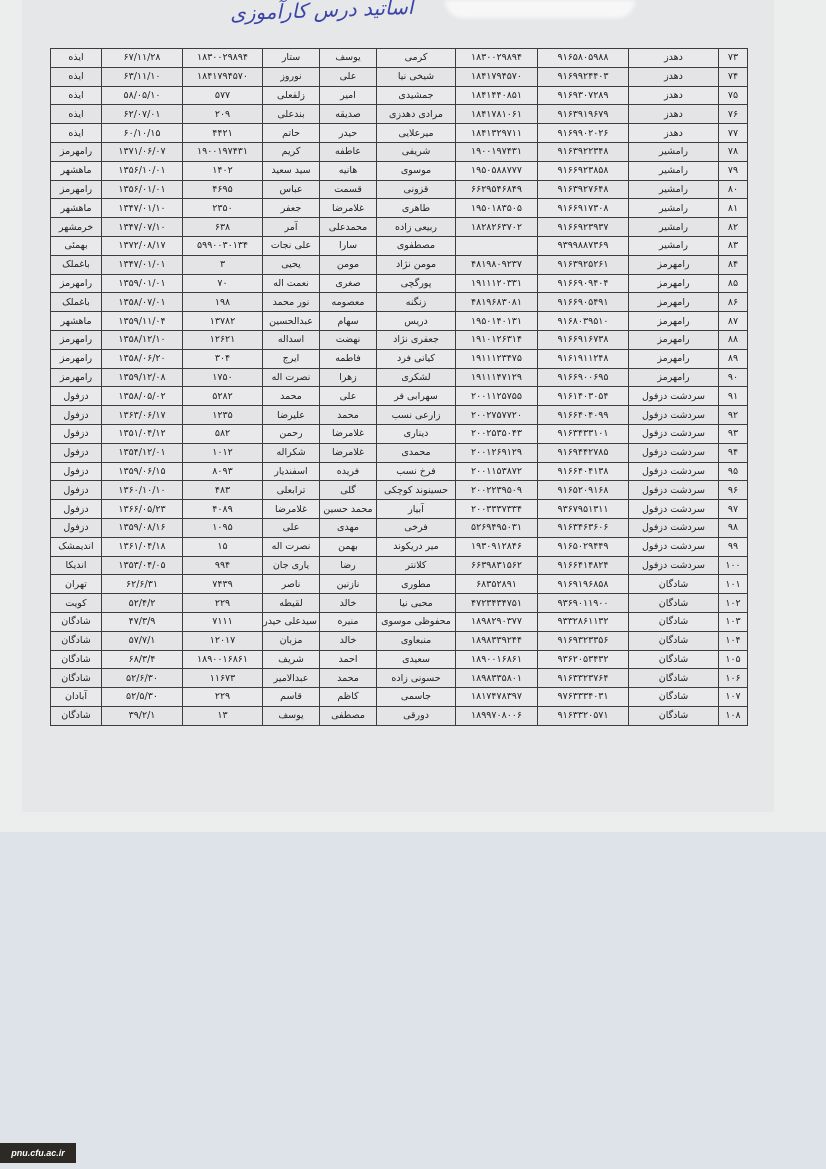 Image resolution: width=826 pixels, height=1169 pixels. What do you see at coordinates (348, 471) in the screenshot?
I see `first-name-cell: فریده` at bounding box center [348, 471].